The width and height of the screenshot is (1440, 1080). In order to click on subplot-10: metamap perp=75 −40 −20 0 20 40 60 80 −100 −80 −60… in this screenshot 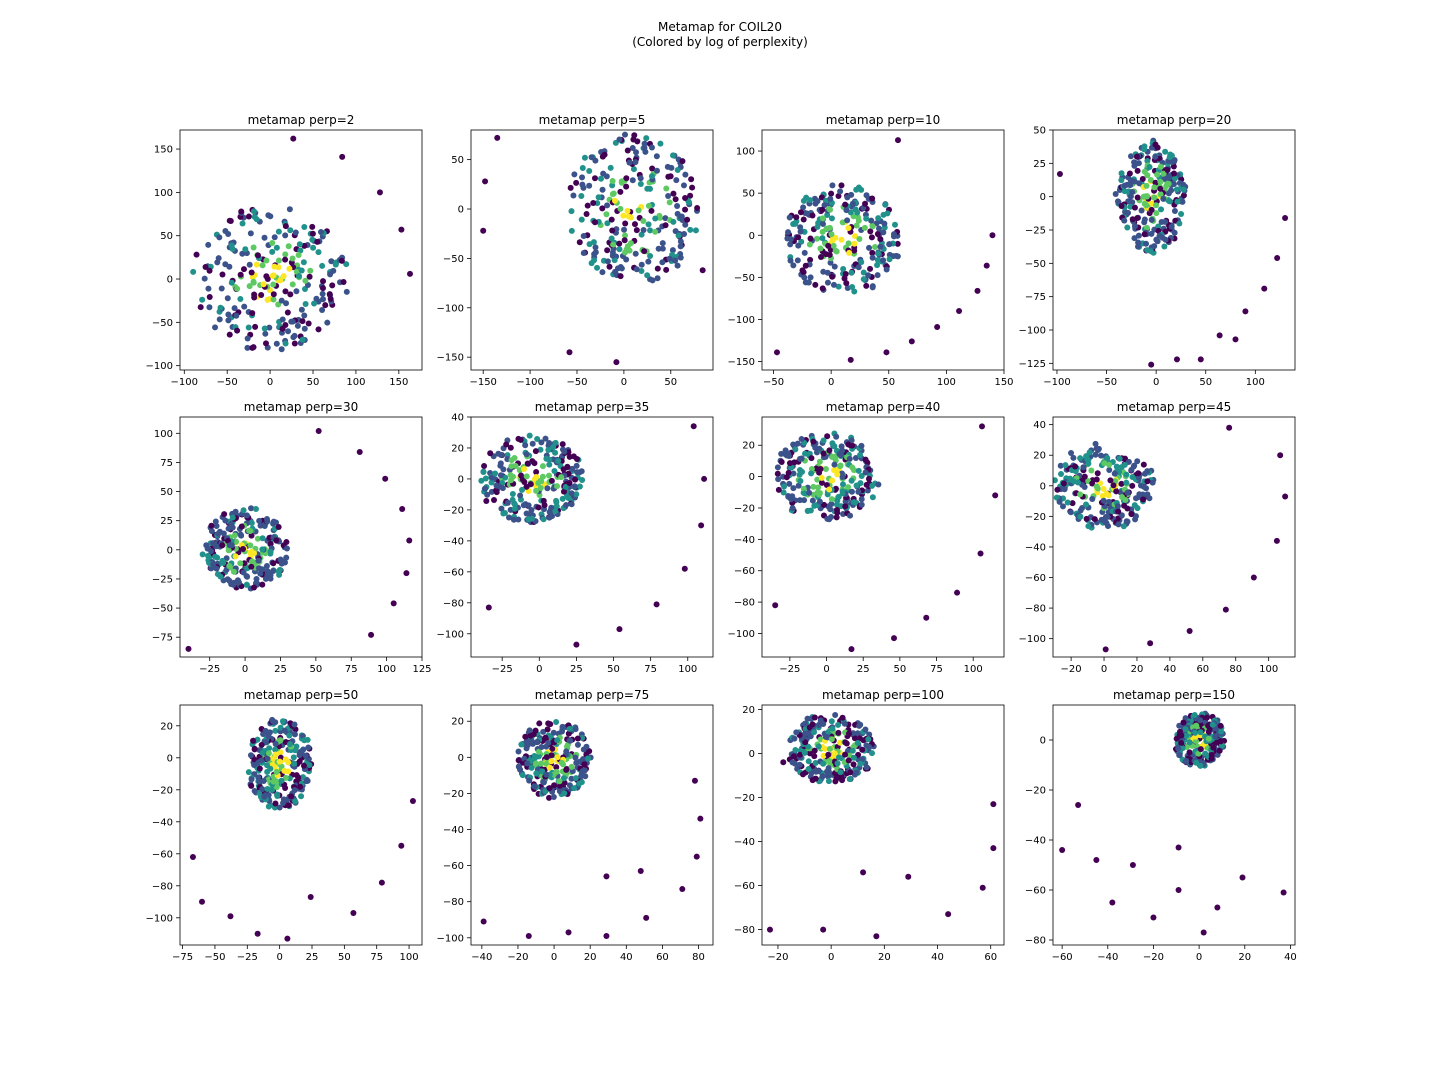, I will do `click(575, 825)`.